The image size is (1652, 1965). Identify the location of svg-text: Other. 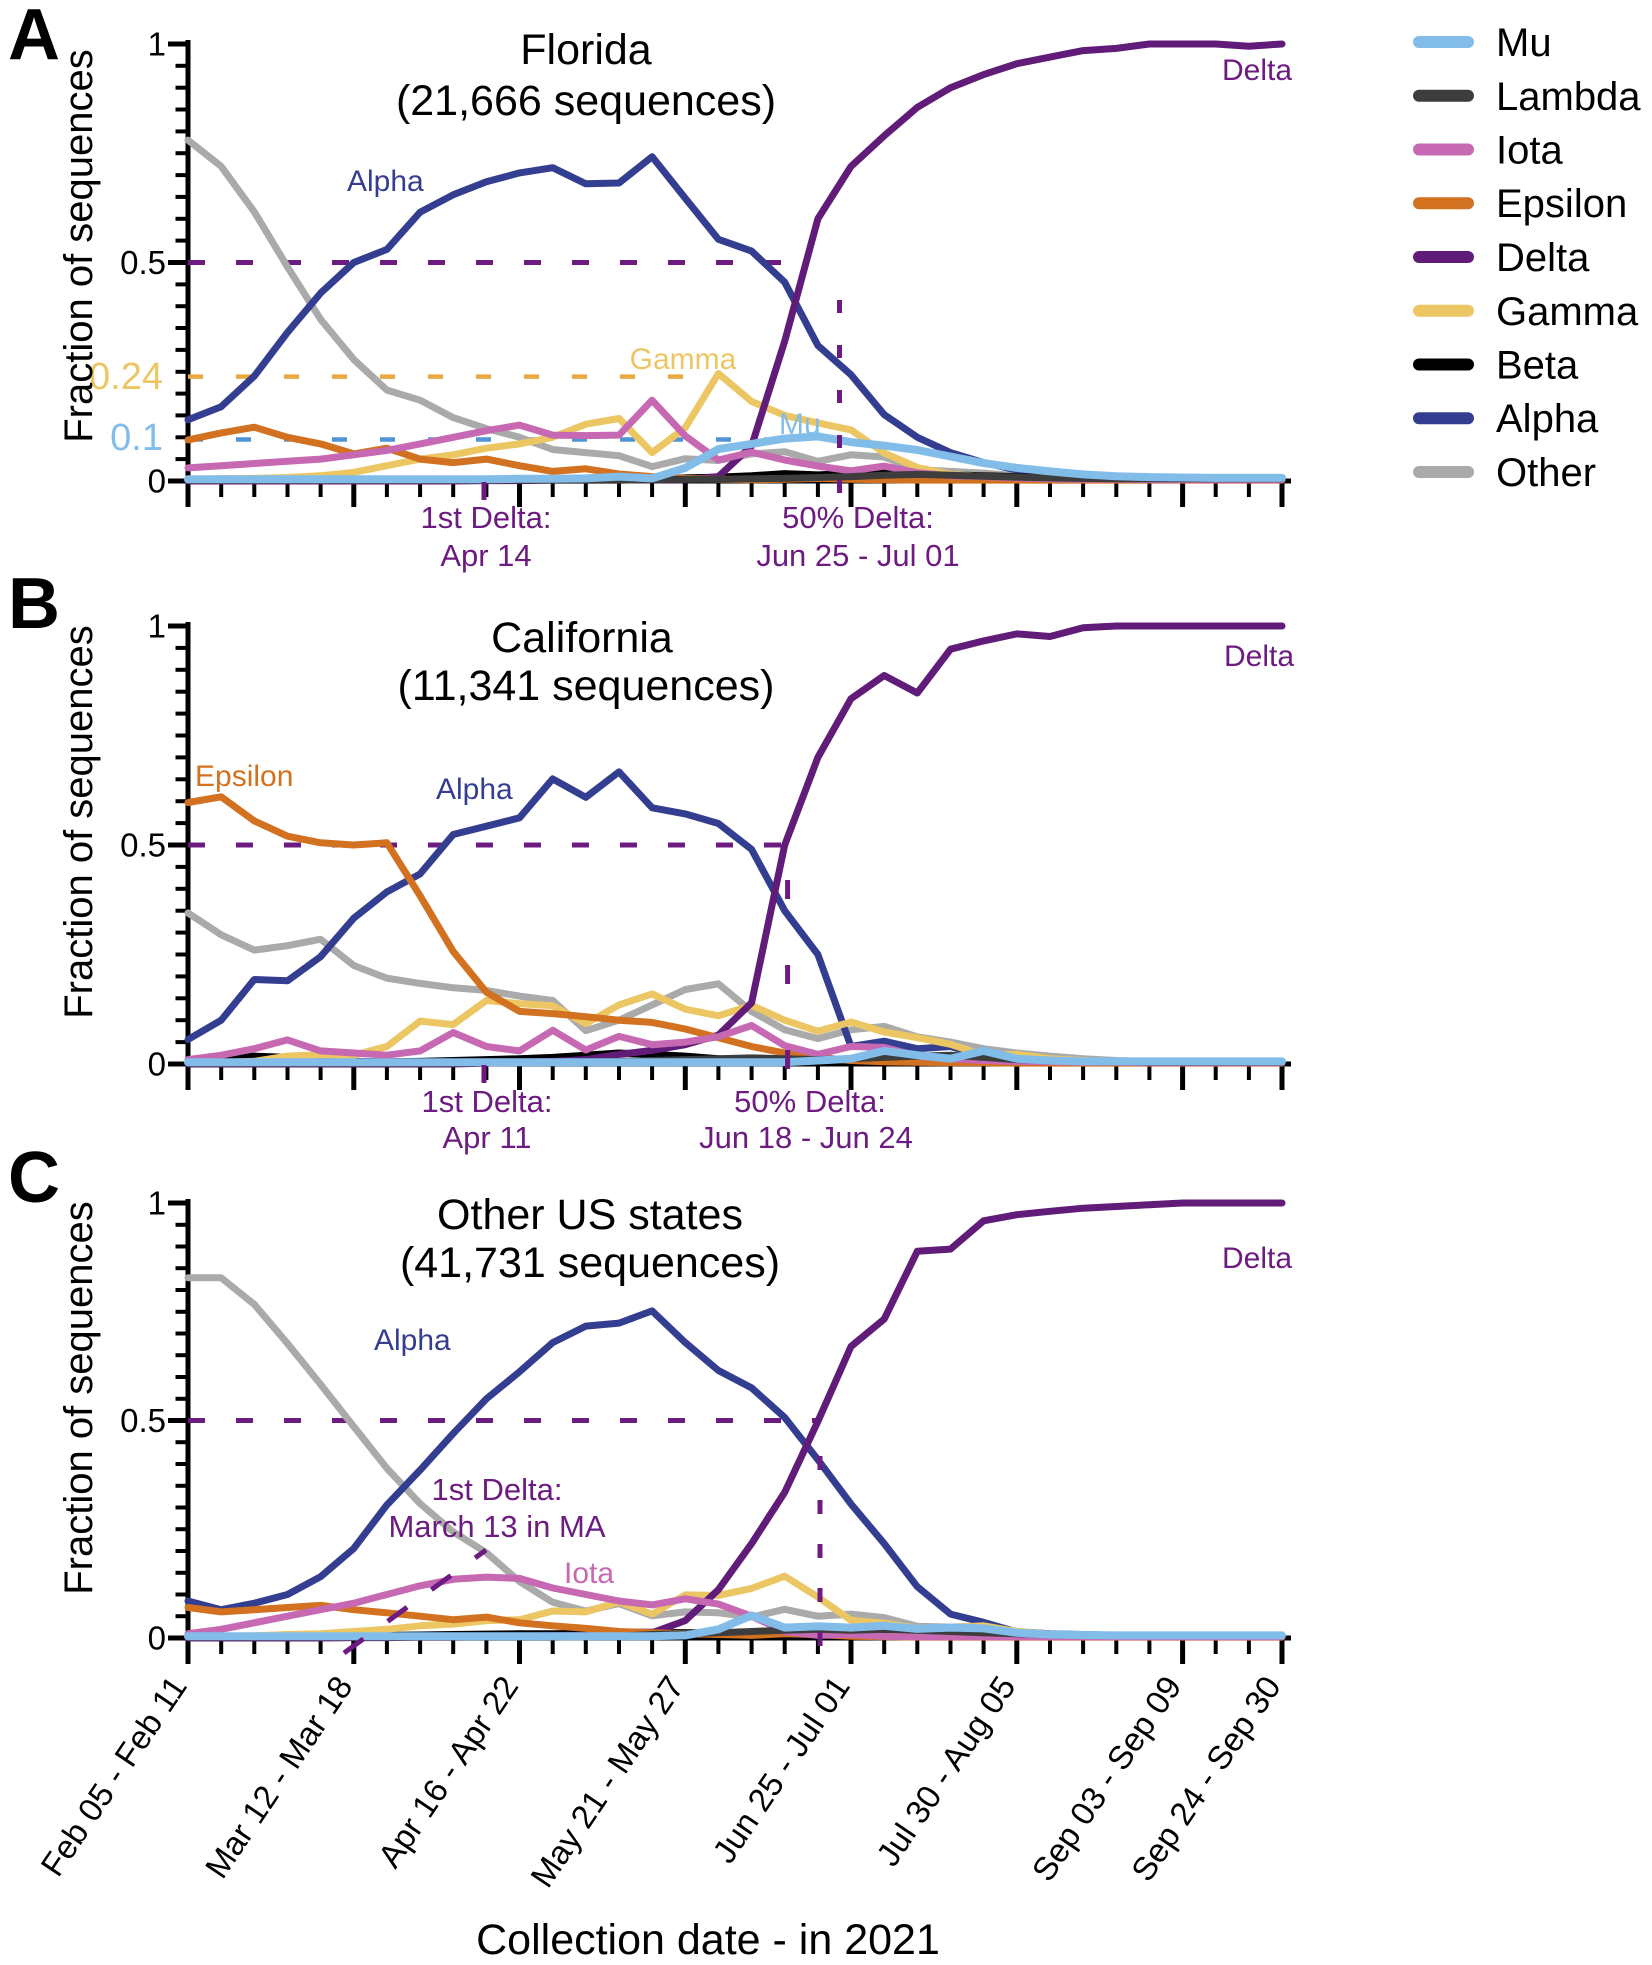
(1546, 473).